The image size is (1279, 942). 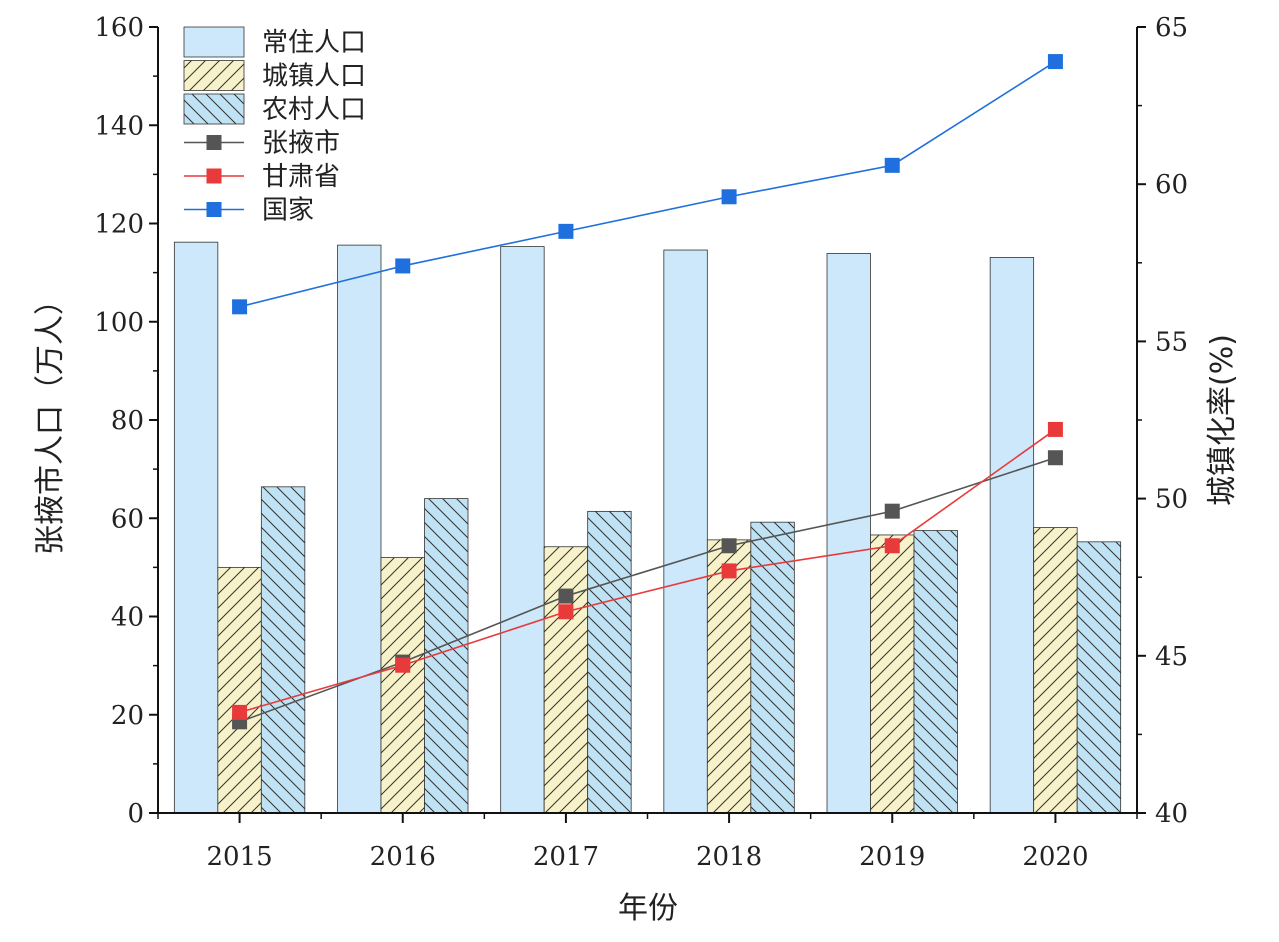 What do you see at coordinates (135, 814) in the screenshot?
I see `y-tick-label: 0` at bounding box center [135, 814].